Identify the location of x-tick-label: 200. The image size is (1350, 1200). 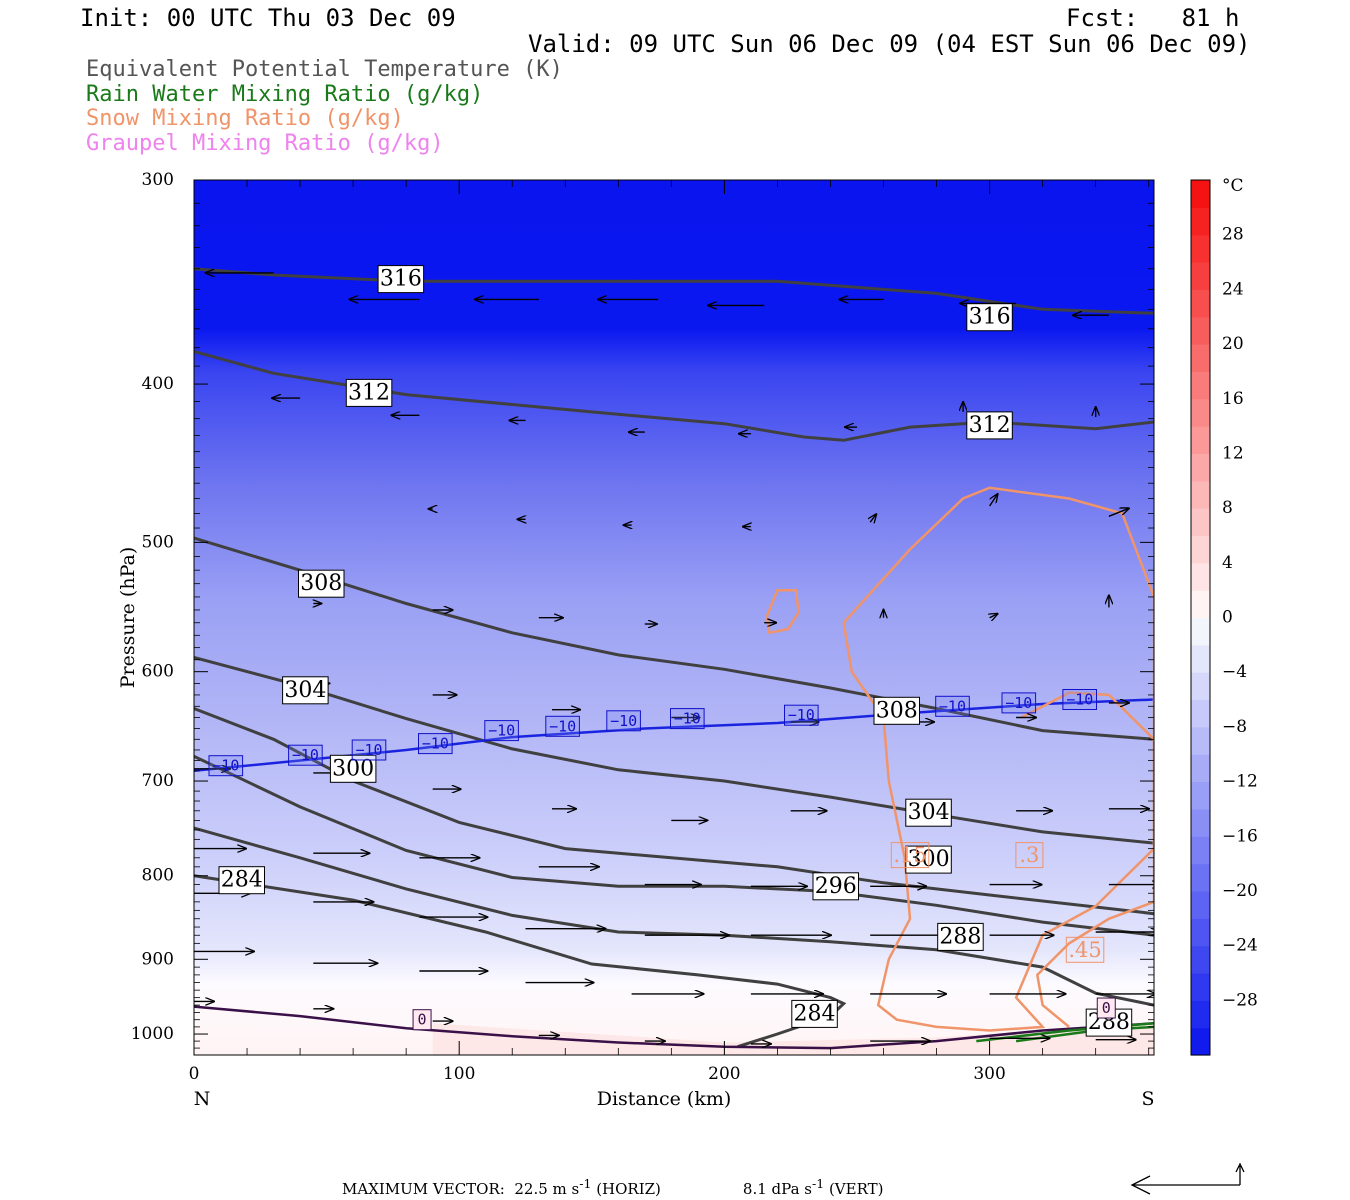
(724, 1074).